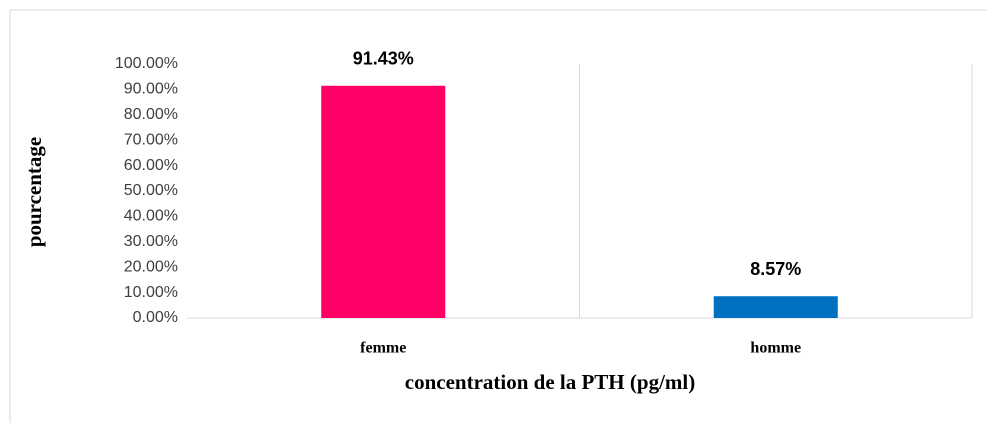  I want to click on y-tick-label: 40.00%, so click(151, 216).